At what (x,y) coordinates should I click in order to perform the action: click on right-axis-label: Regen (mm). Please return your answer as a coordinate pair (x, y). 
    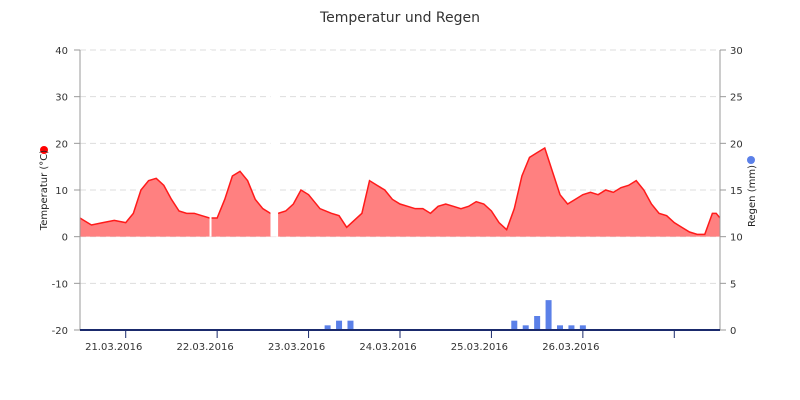
    Looking at the image, I should click on (752, 196).